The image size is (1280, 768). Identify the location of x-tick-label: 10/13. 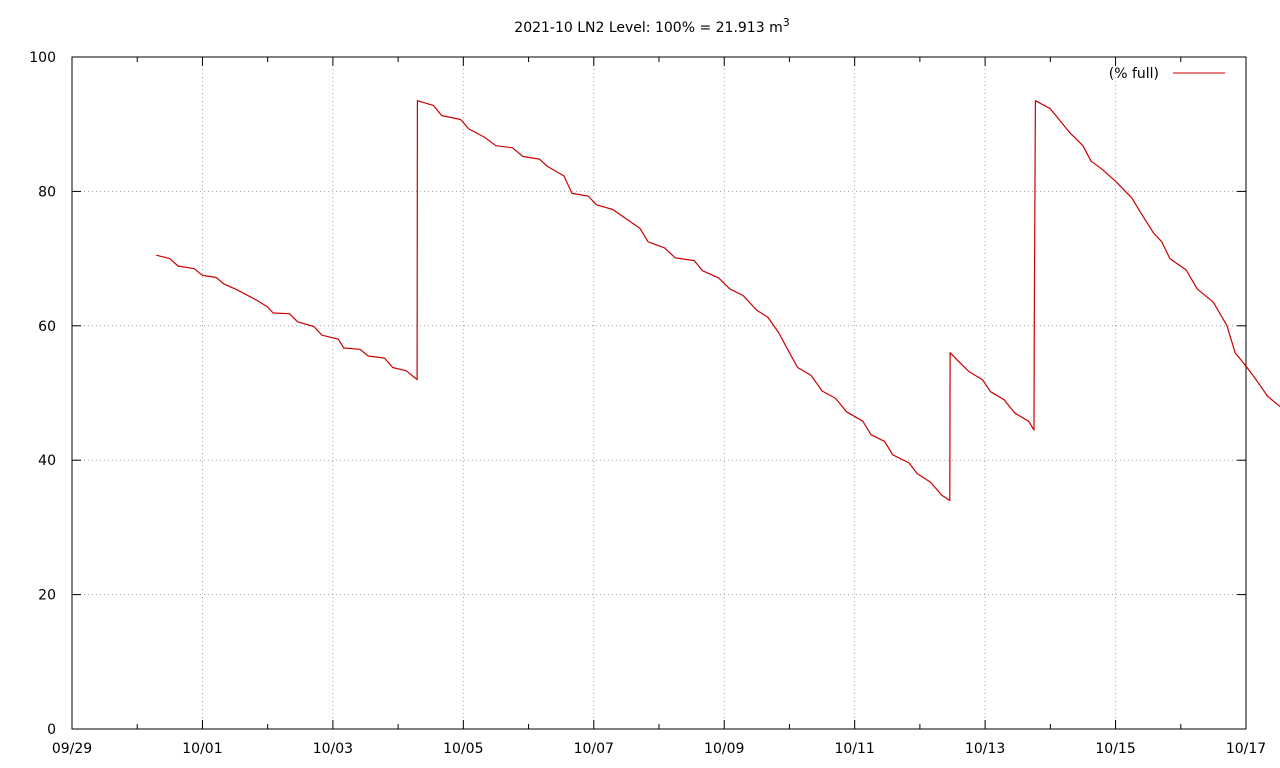
(985, 749).